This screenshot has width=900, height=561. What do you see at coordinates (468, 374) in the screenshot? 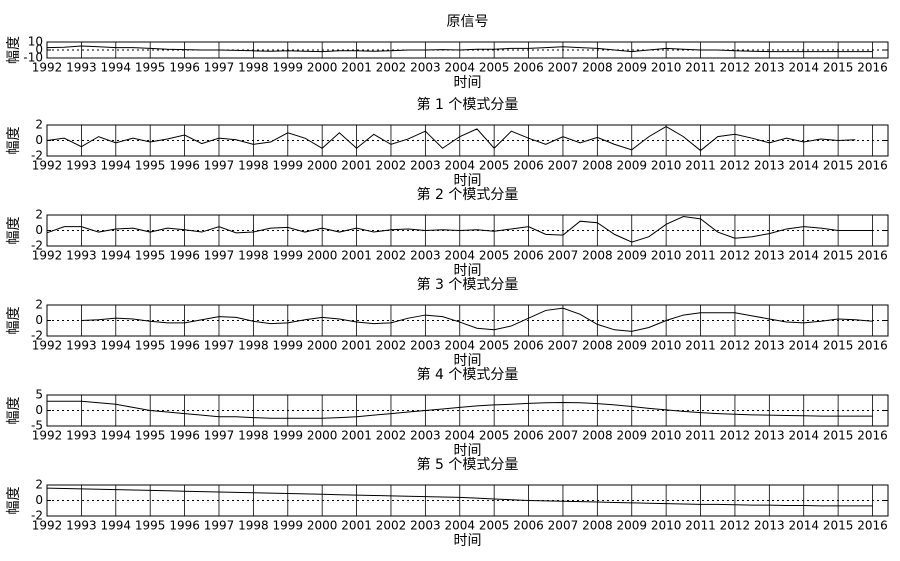
I see `subplot-title: 第 4 个模式分量` at bounding box center [468, 374].